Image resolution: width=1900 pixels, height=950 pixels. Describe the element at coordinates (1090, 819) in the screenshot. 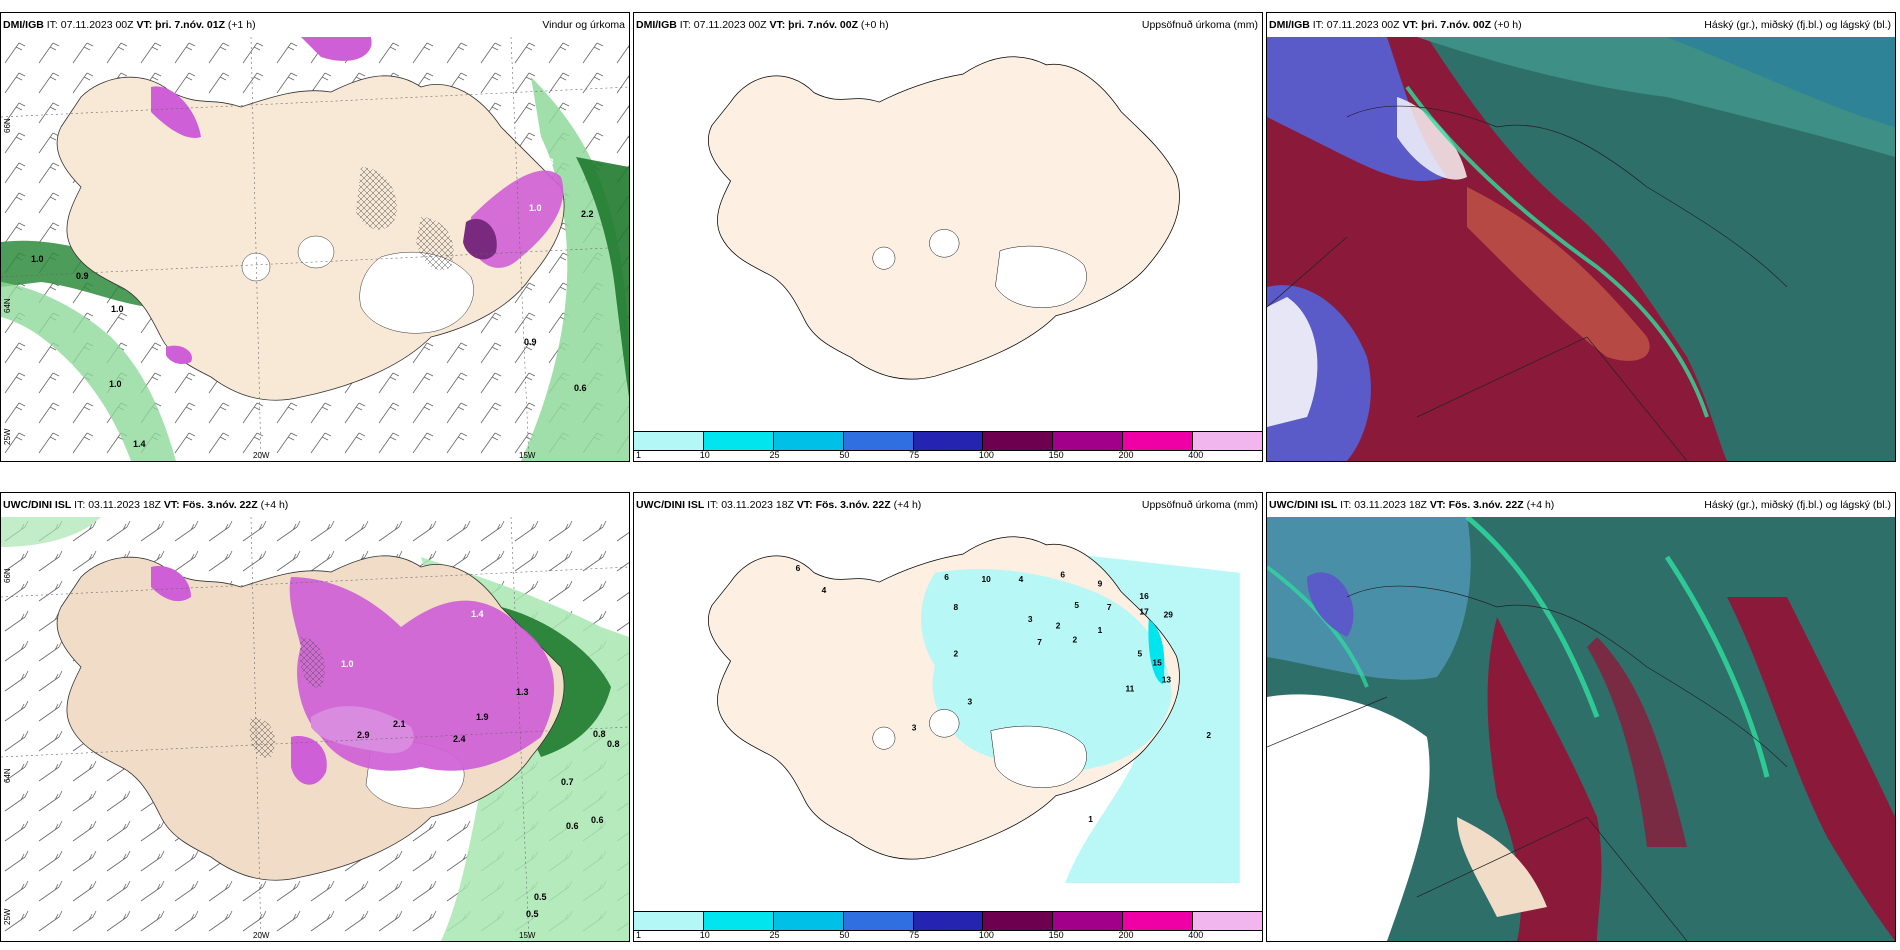

I see `precip-total: 1` at that location.